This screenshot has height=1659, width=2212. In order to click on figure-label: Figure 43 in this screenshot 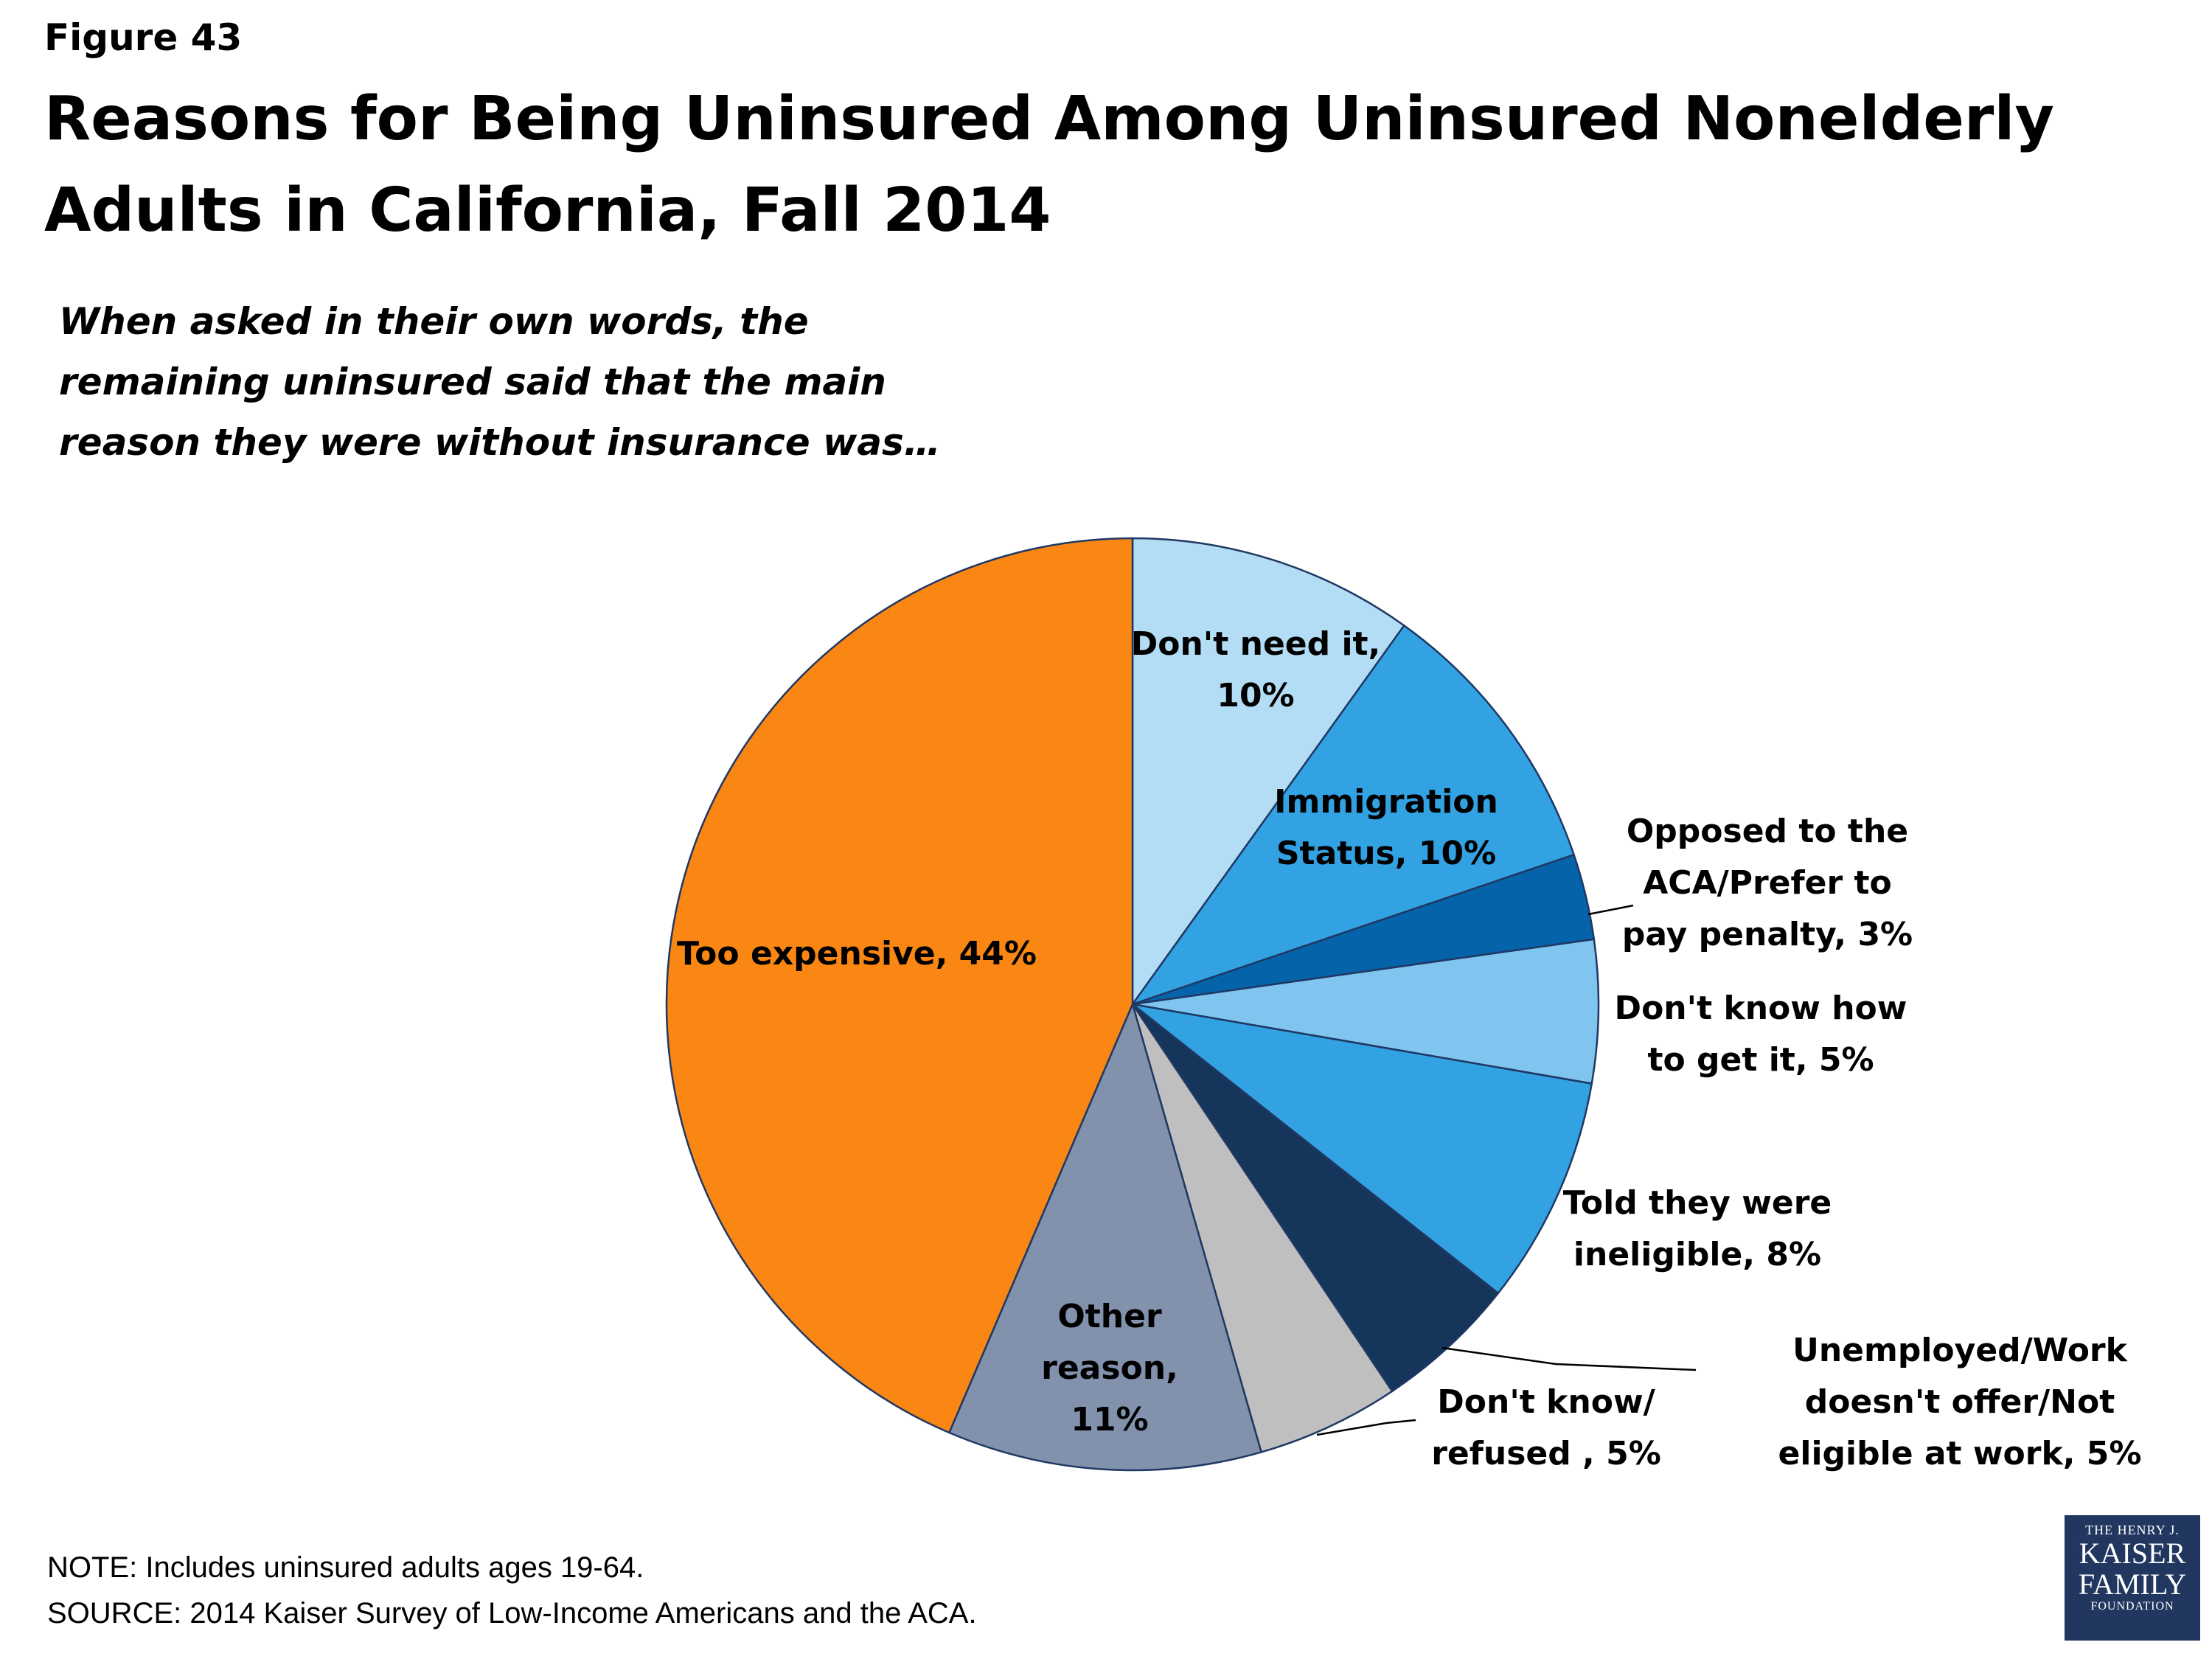, I will do `click(143, 37)`.